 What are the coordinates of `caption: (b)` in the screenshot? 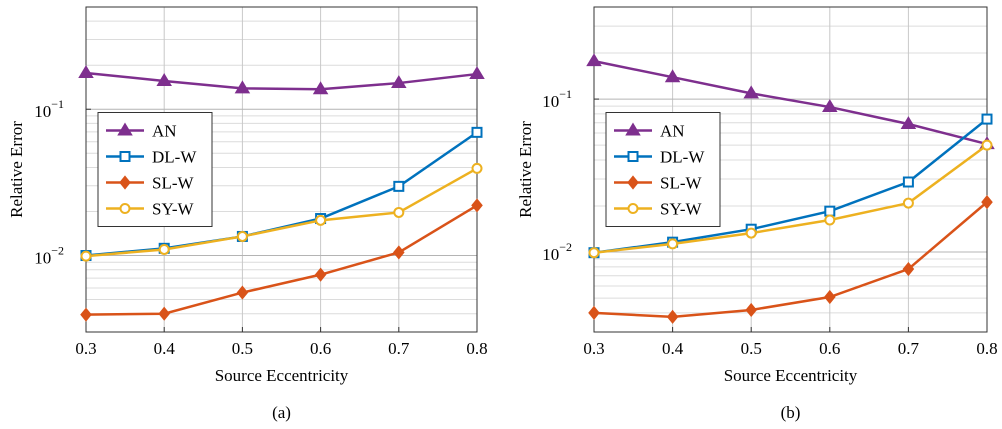 It's located at (791, 412).